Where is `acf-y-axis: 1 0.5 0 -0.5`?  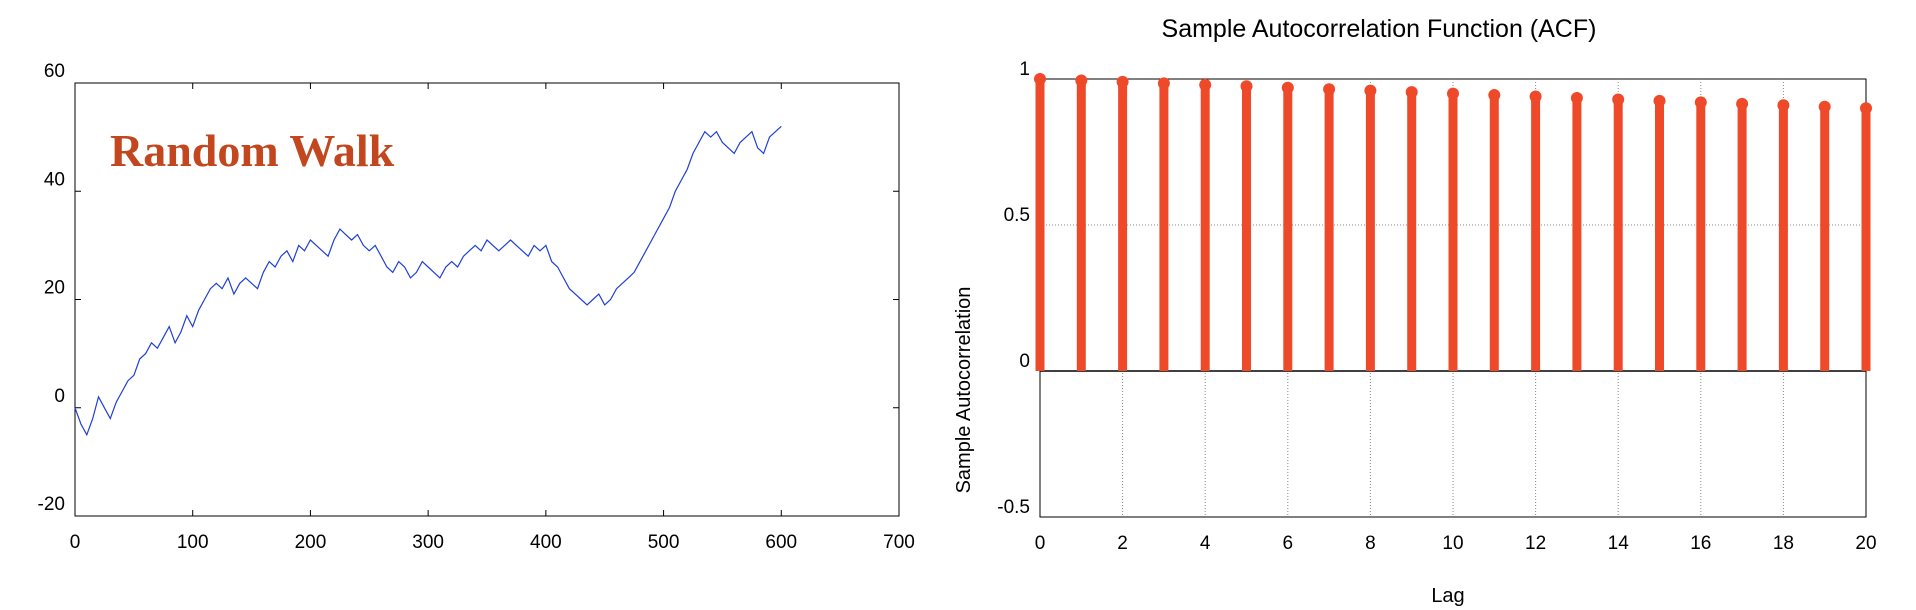 acf-y-axis: 1 0.5 0 -0.5 is located at coordinates (1013, 288).